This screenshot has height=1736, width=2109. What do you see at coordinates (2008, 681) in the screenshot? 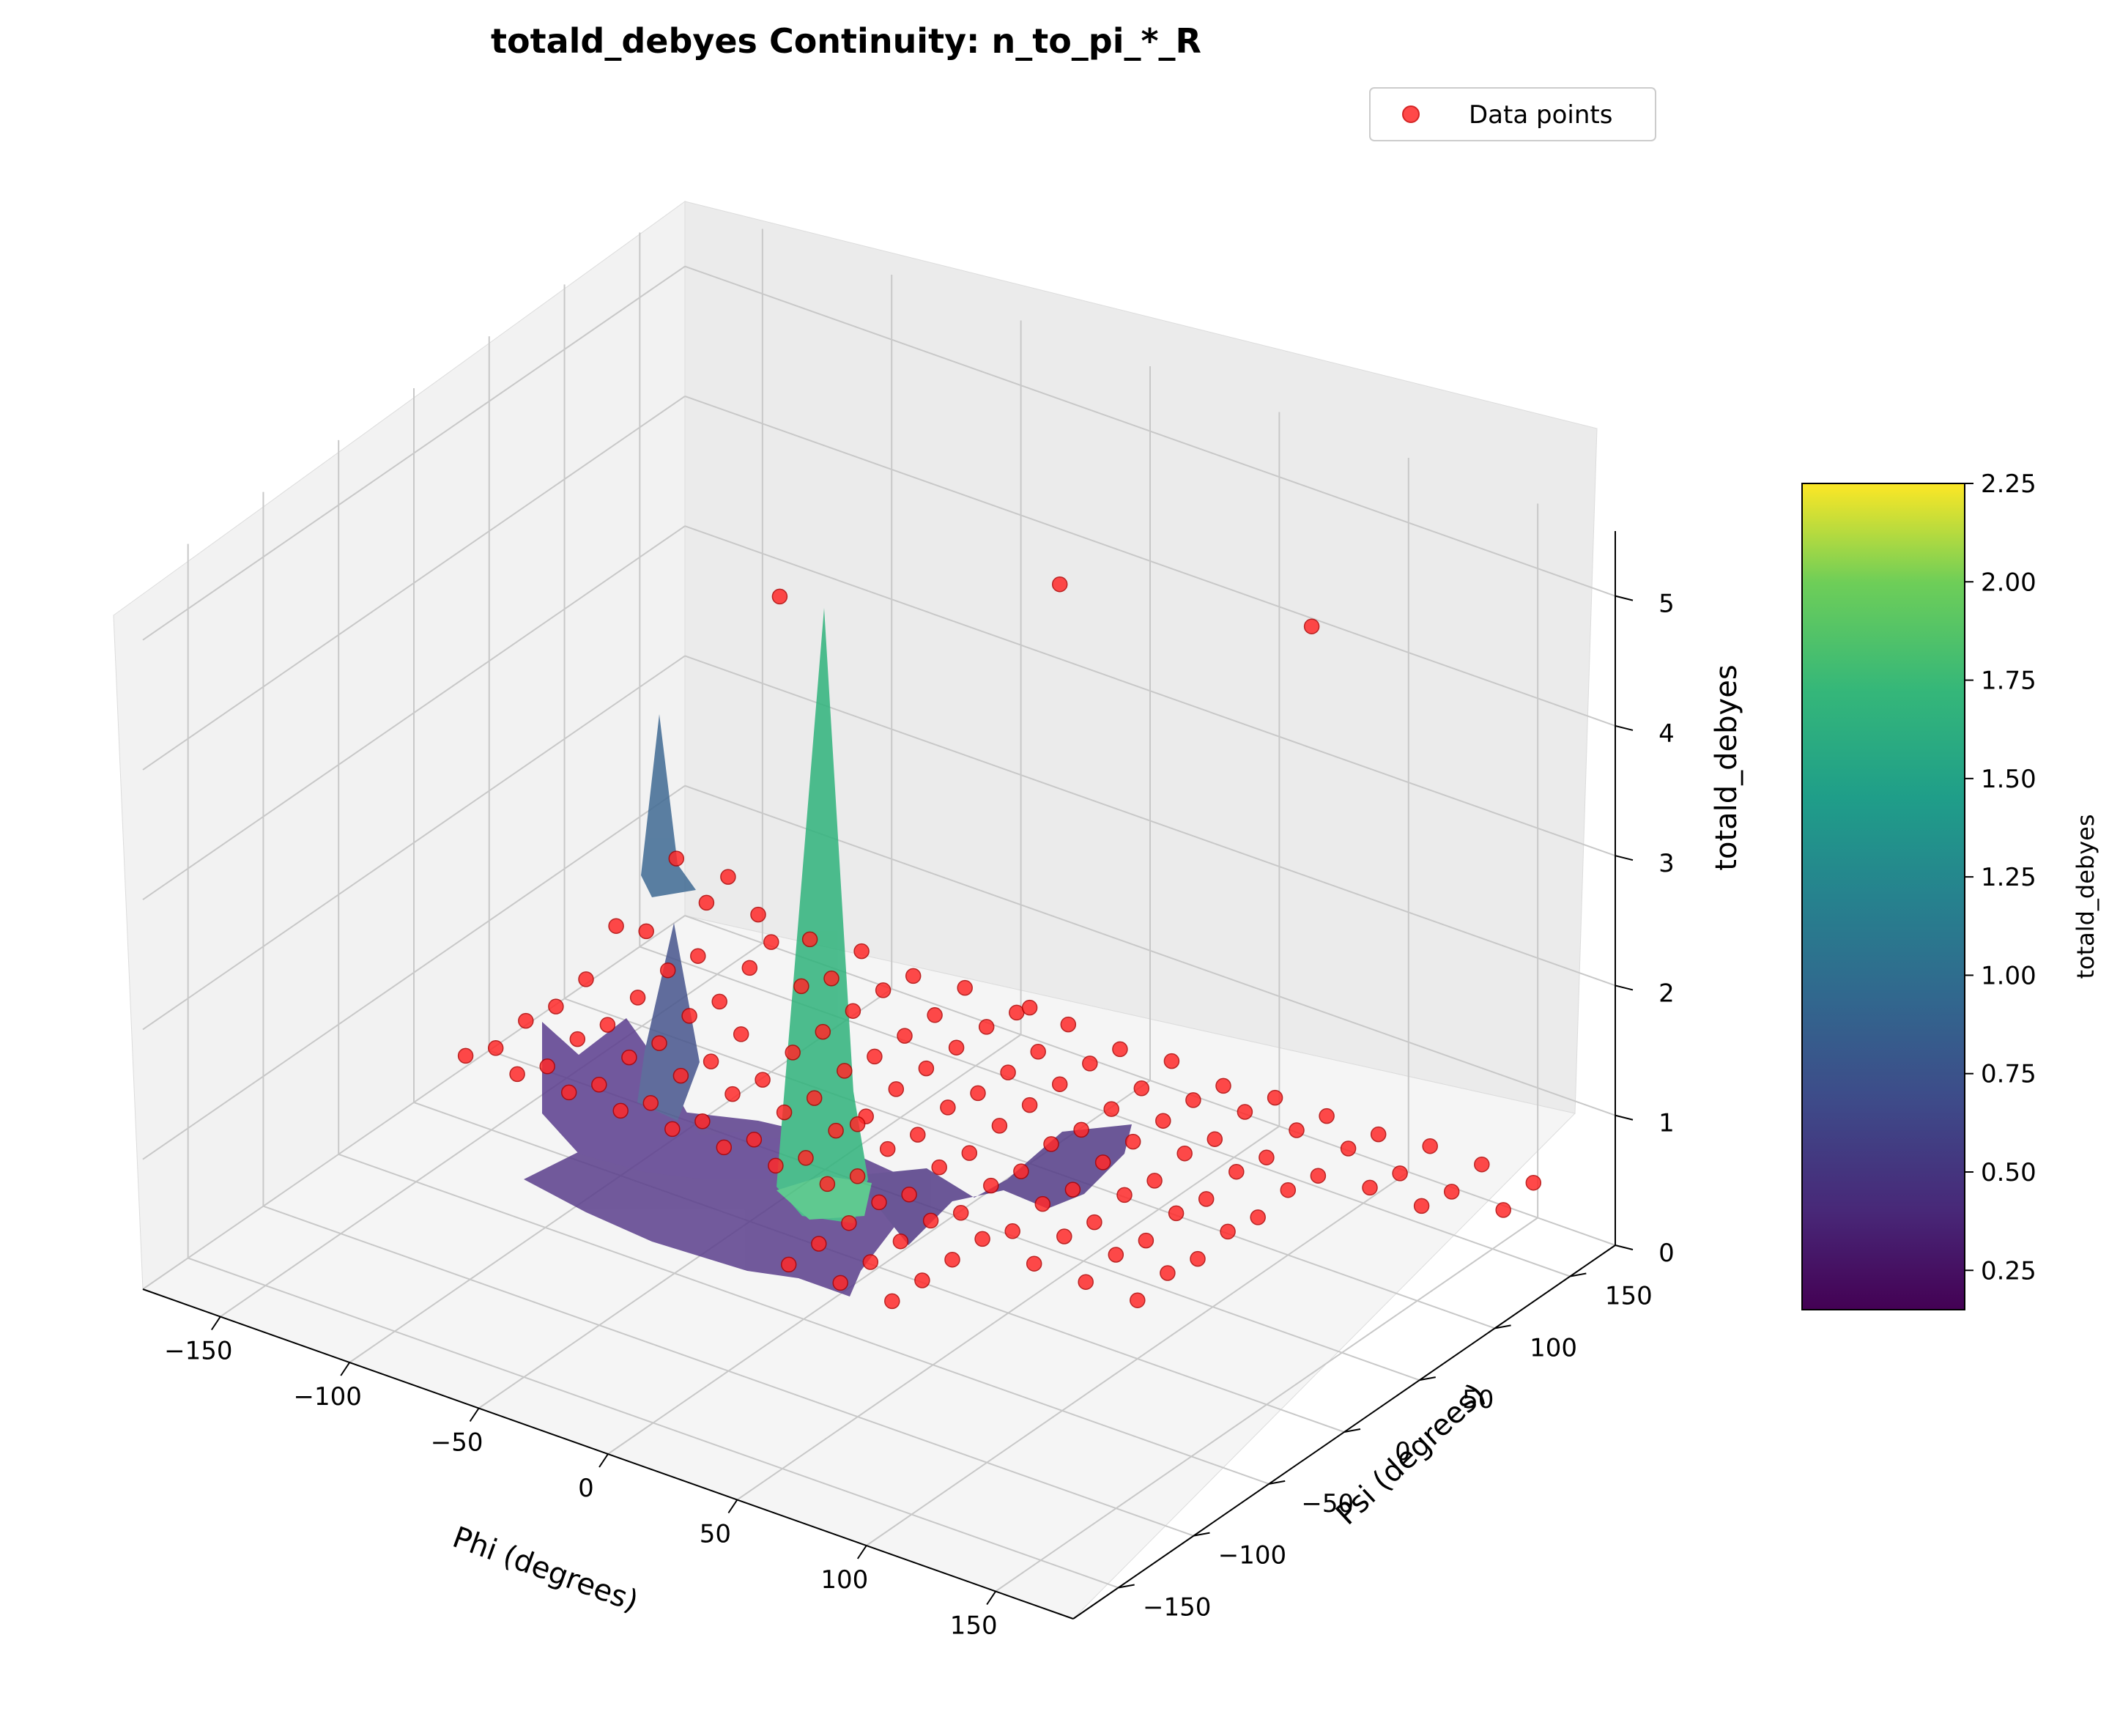
I see `colorbar-tick-label: 1.75` at bounding box center [2008, 681].